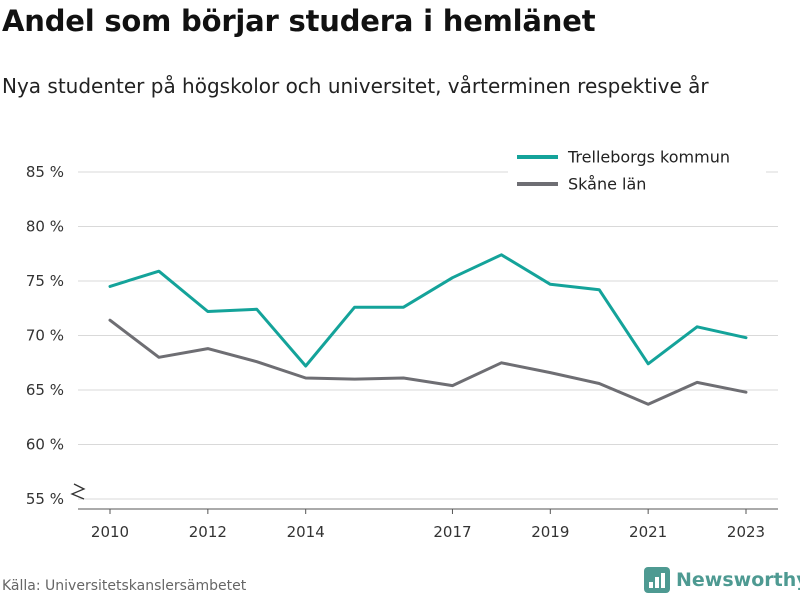  What do you see at coordinates (428, 524) in the screenshot?
I see `x-axis: 2010 2012 2014 2017 2019 2021 2023` at bounding box center [428, 524].